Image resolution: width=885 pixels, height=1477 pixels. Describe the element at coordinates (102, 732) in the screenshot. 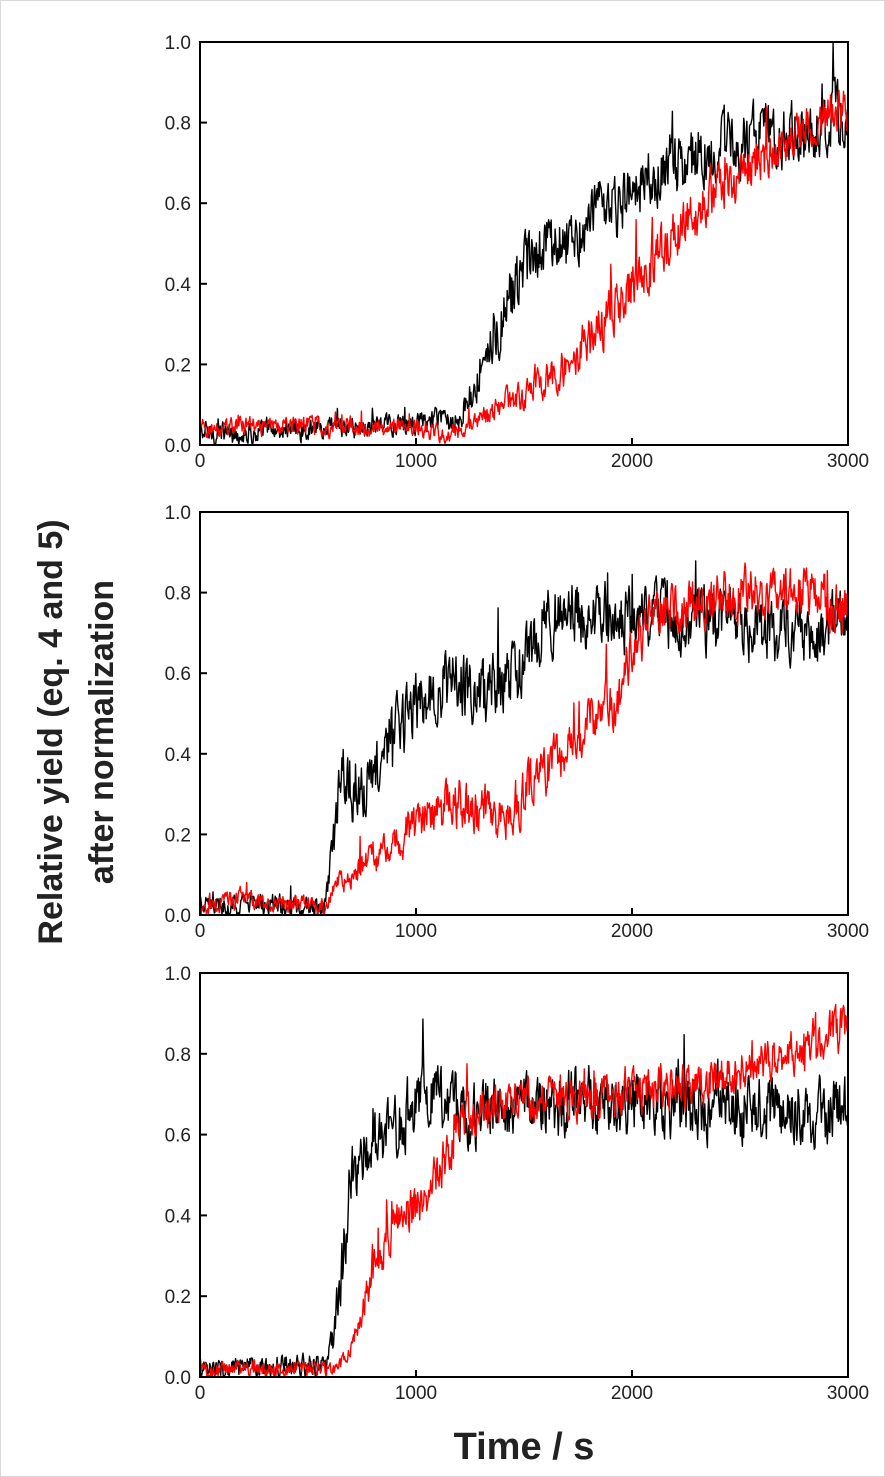

I see `y-axis-title-line2: after normalization` at that location.